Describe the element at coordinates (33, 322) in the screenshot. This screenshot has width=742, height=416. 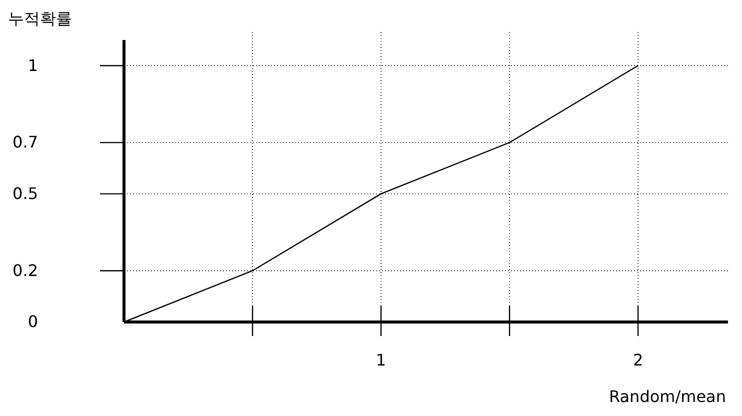
I see `y-tick-label: 0` at that location.